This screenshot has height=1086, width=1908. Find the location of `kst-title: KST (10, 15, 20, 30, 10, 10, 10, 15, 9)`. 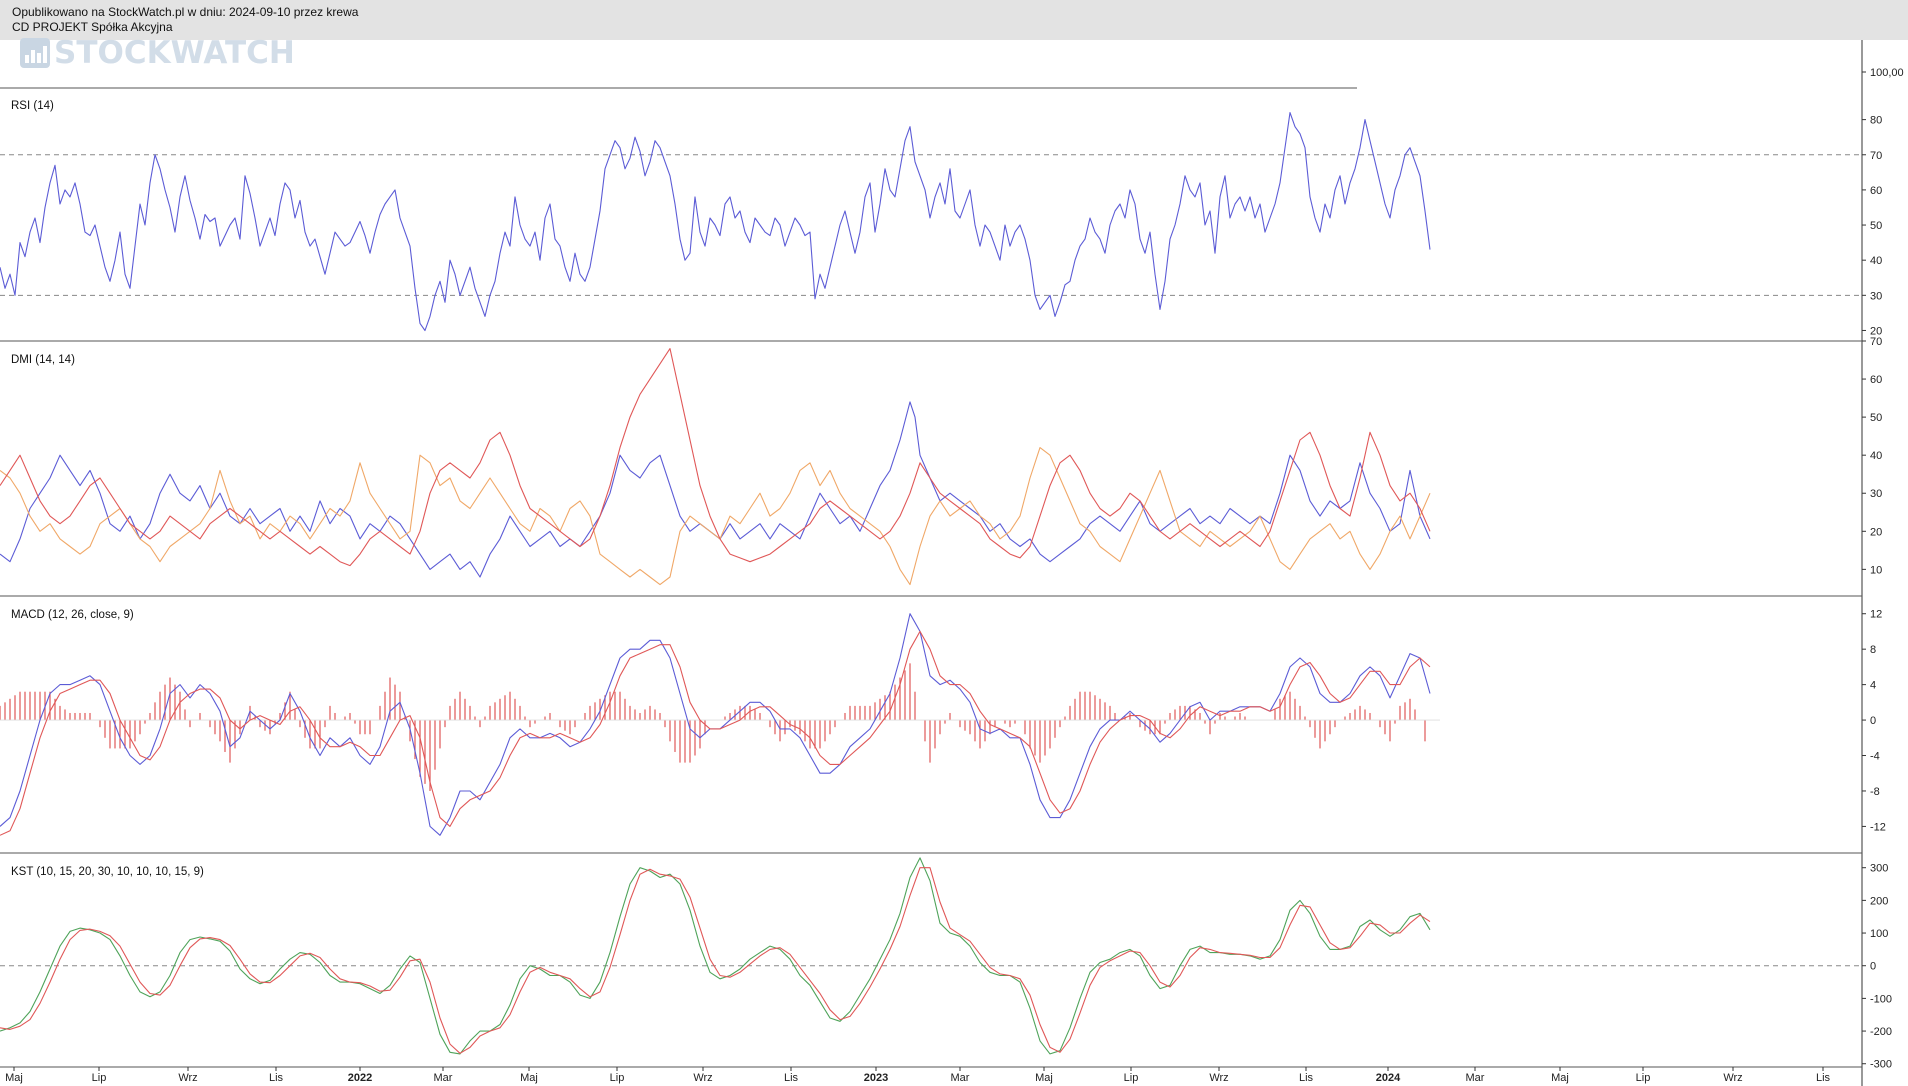

kst-title: KST (10, 15, 20, 30, 10, 10, 10, 15, 9) is located at coordinates (107, 872).